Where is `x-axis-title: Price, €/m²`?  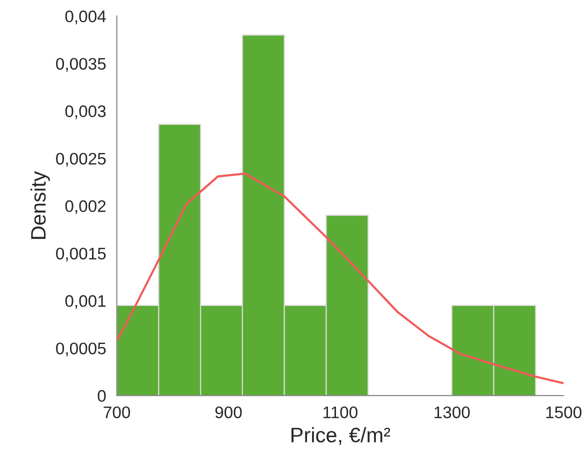
x-axis-title: Price, €/m² is located at coordinates (341, 436).